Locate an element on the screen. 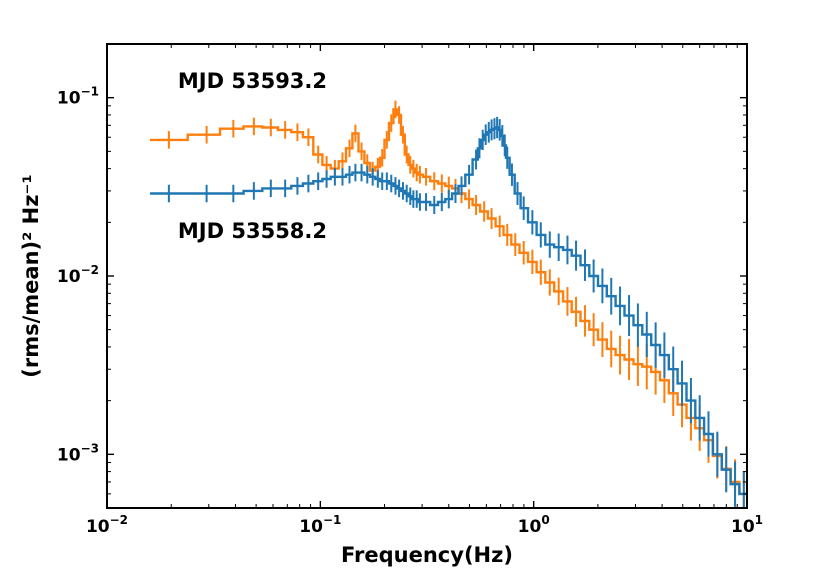 Image resolution: width=830 pixels, height=577 pixels. x-tick-exponent: −2 is located at coordinates (119, 520).